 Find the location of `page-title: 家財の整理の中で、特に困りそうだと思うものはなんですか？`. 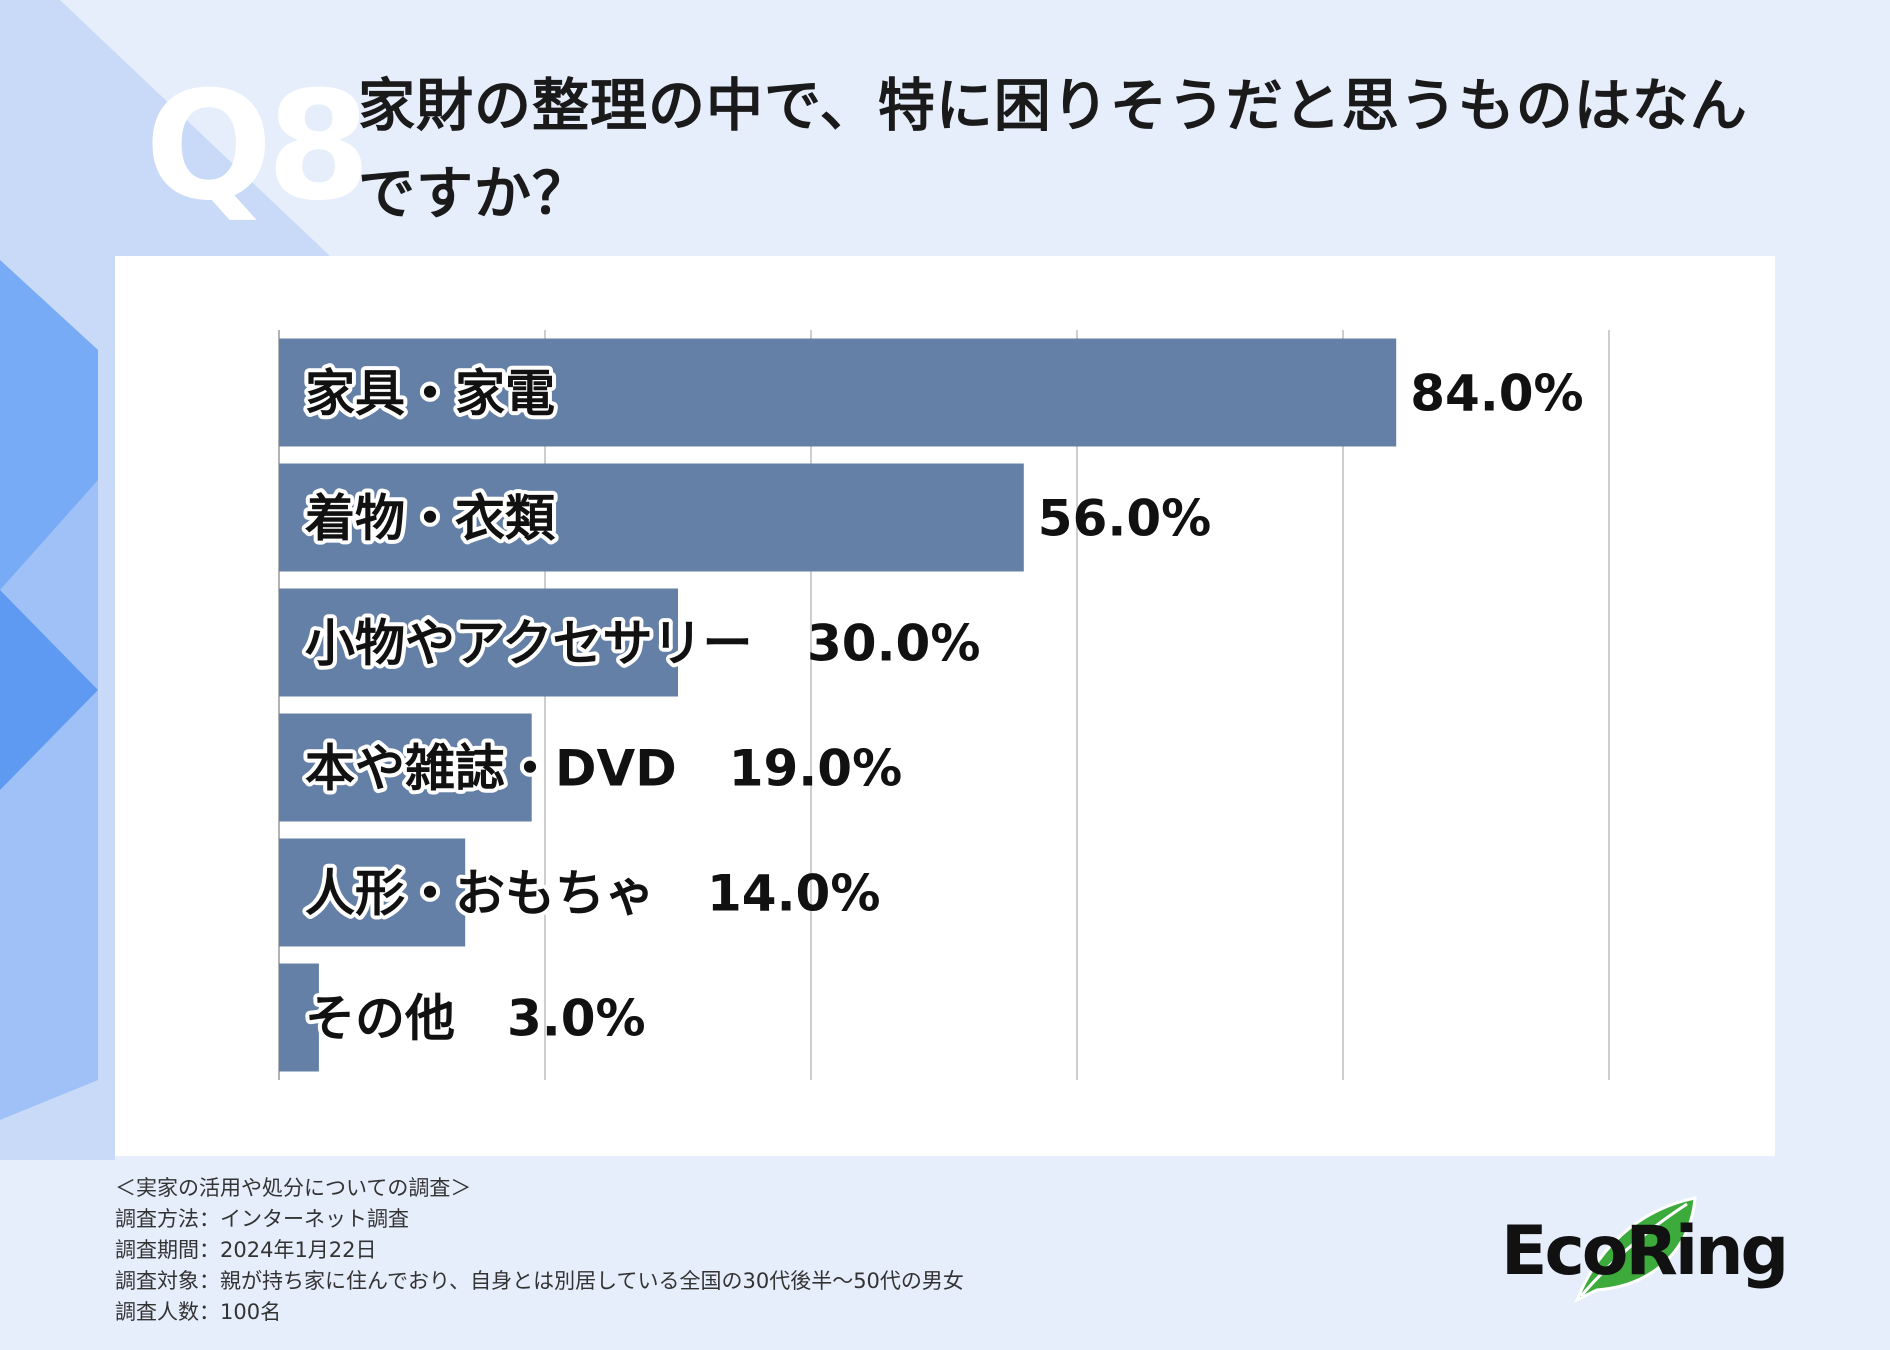

page-title: 家財の整理の中で、特に困りそうだと思うものはなんですか？ is located at coordinates (1053, 150).